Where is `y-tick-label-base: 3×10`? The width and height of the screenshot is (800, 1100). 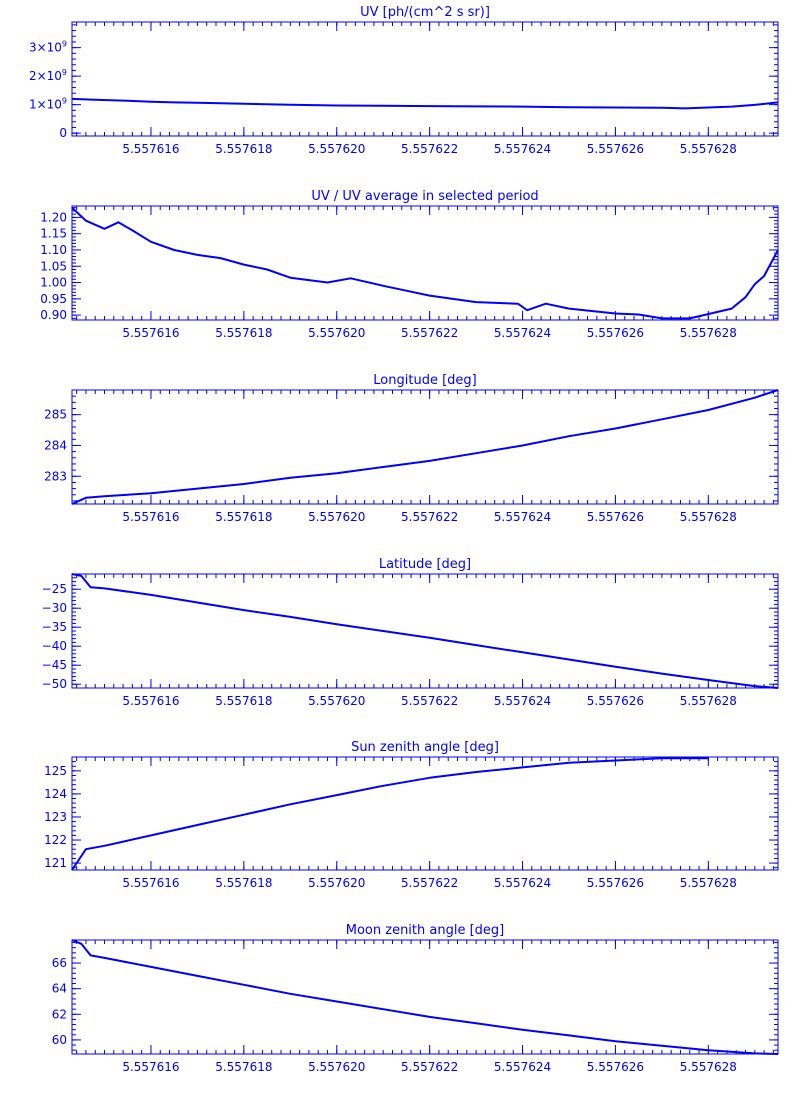
y-tick-label-base: 3×10 is located at coordinates (45, 48).